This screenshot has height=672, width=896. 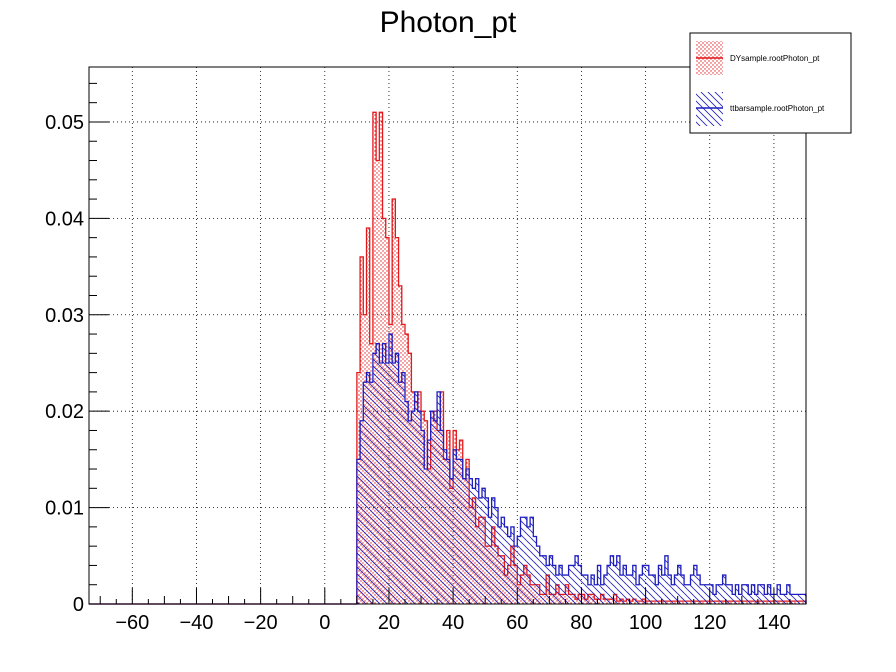 I want to click on legend-ttbar-label: ttbarsample.rootPhoton_pt, so click(x=777, y=108).